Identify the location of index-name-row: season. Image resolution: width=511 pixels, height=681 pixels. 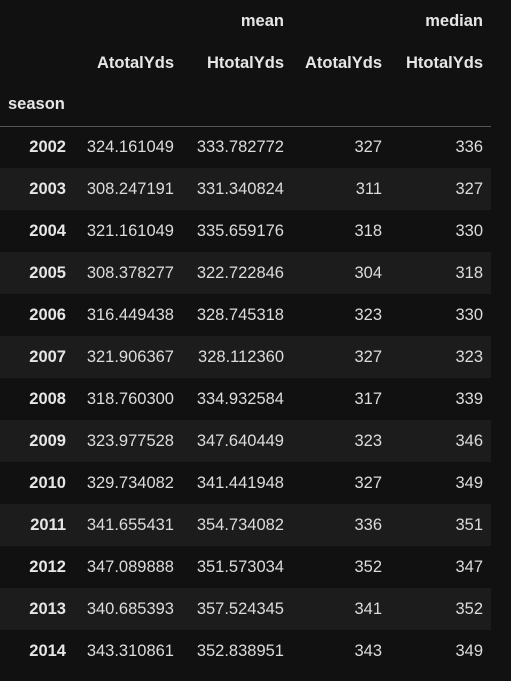
(245, 105).